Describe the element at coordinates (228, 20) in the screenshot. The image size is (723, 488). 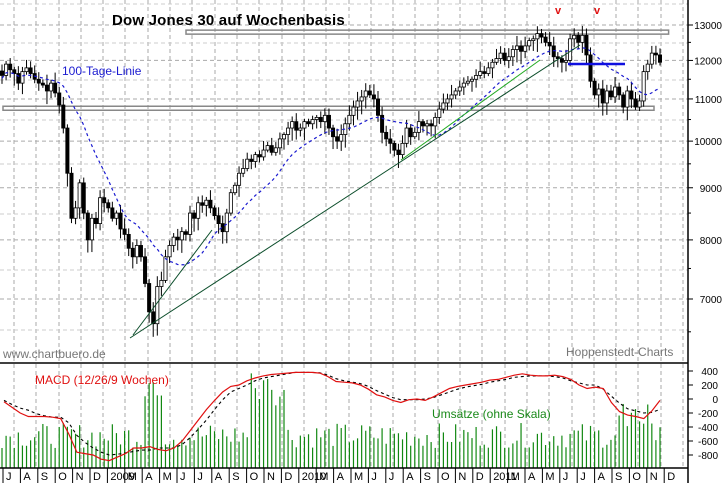
I see `chart-title: Dow Jones 30 auf Wochenbasis` at that location.